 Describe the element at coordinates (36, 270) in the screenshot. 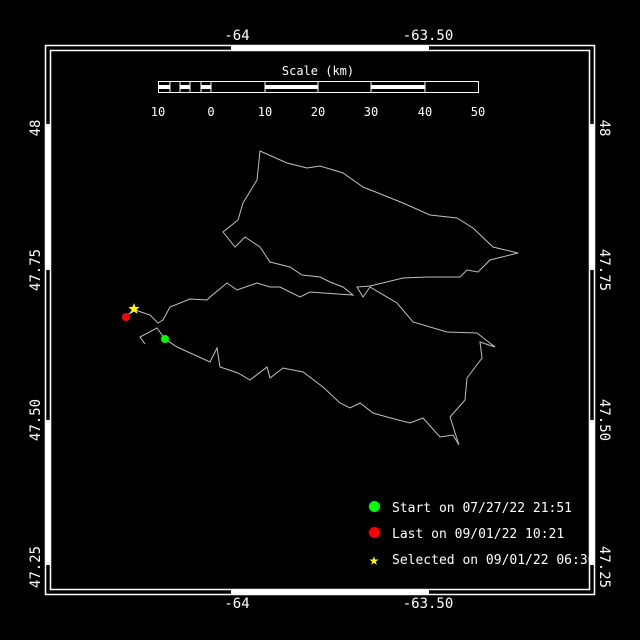

I see `left-axis-label: 47.75` at that location.